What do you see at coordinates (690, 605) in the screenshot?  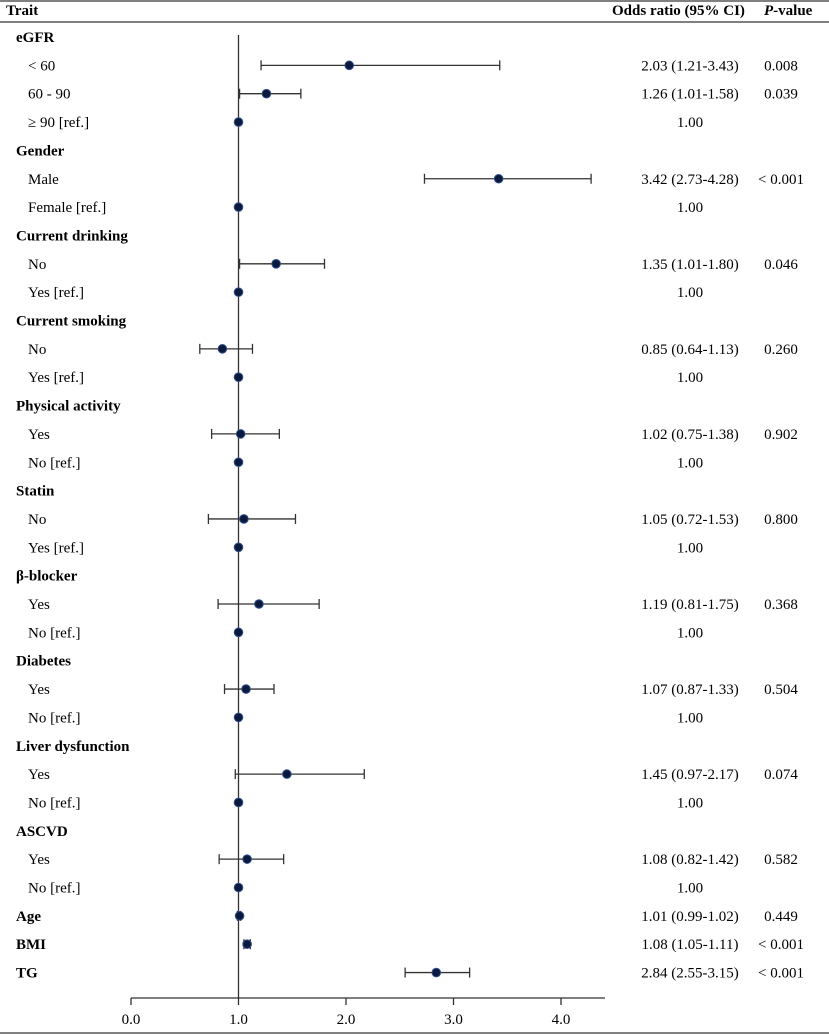 I see `odds-ratio-value: 1.19 (0.81-1.75)` at bounding box center [690, 605].